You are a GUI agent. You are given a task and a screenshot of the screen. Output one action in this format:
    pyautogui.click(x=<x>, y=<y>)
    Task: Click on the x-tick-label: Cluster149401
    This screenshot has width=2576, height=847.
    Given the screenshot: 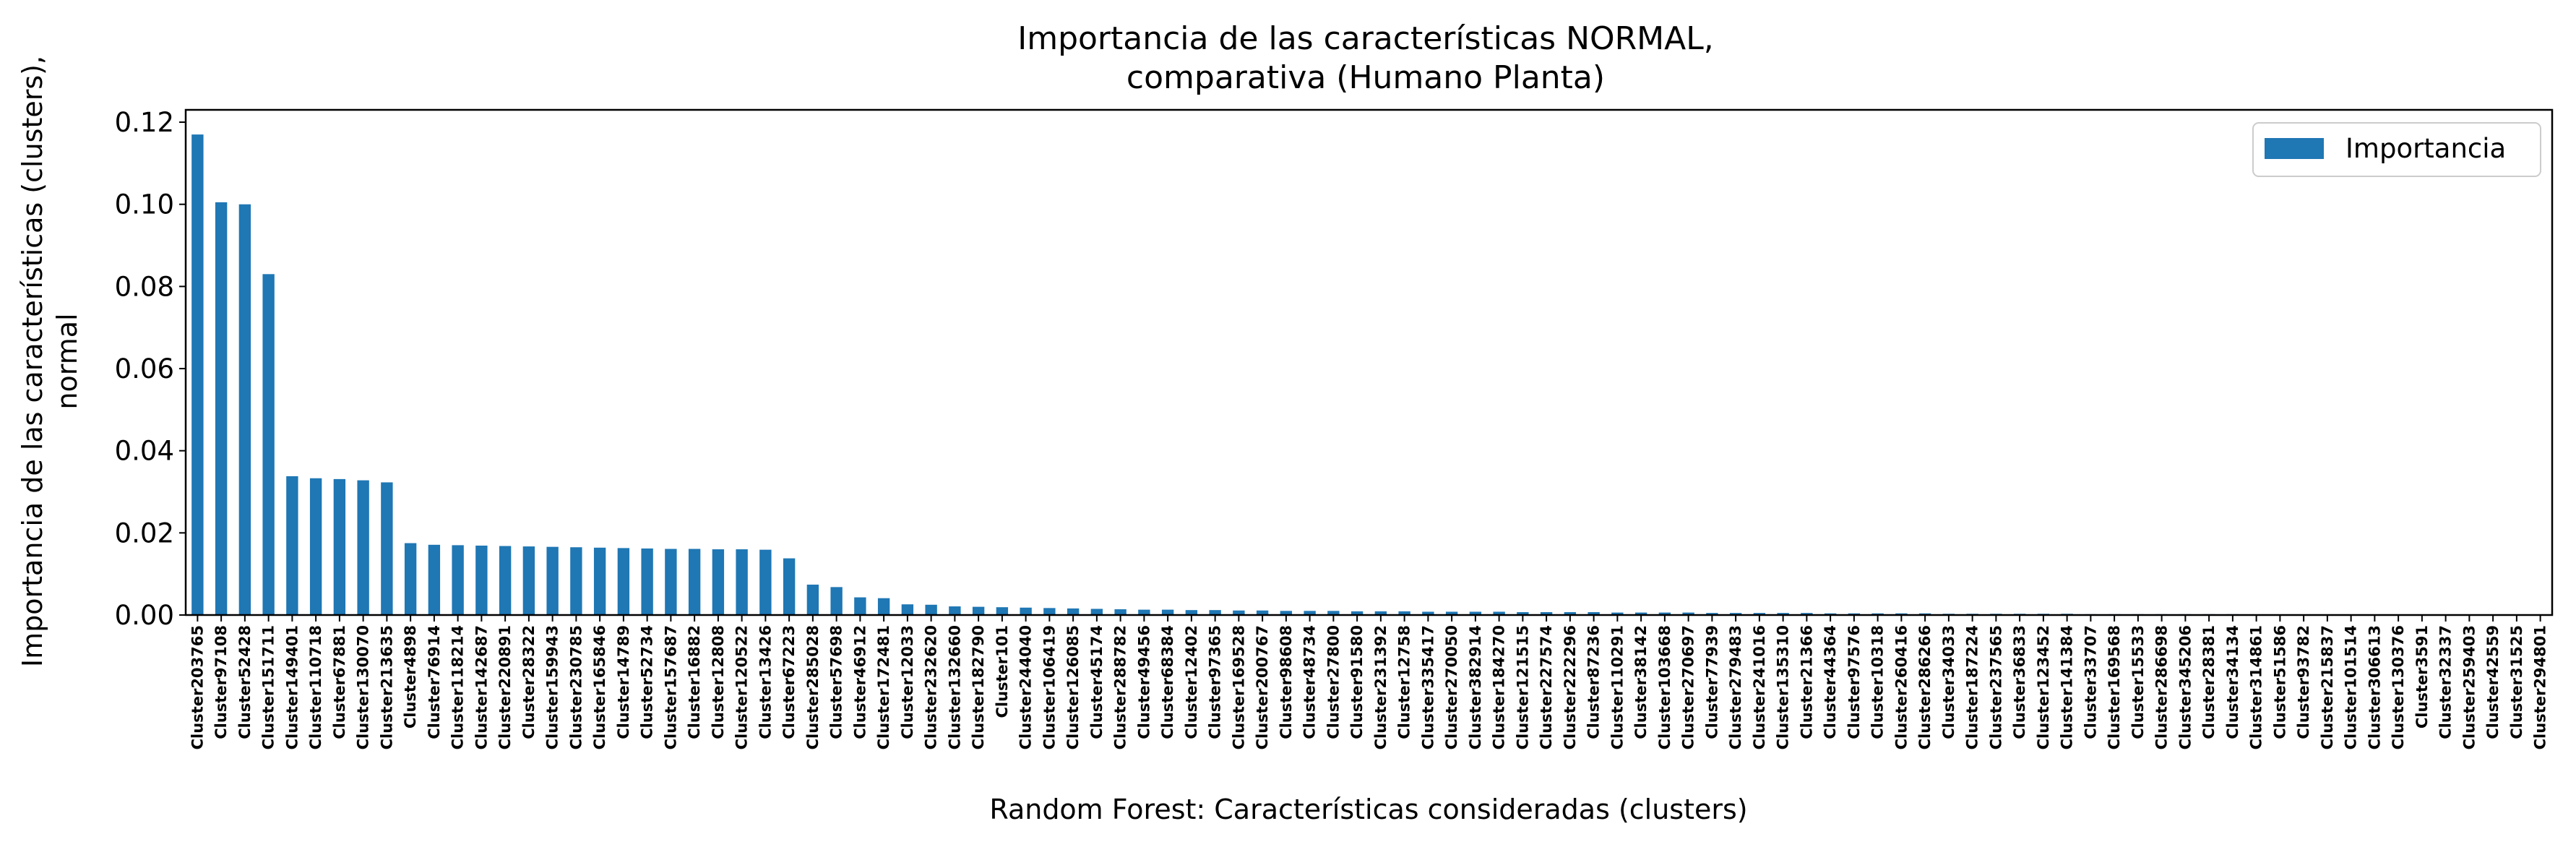 What is the action you would take?
    pyautogui.click(x=292, y=687)
    